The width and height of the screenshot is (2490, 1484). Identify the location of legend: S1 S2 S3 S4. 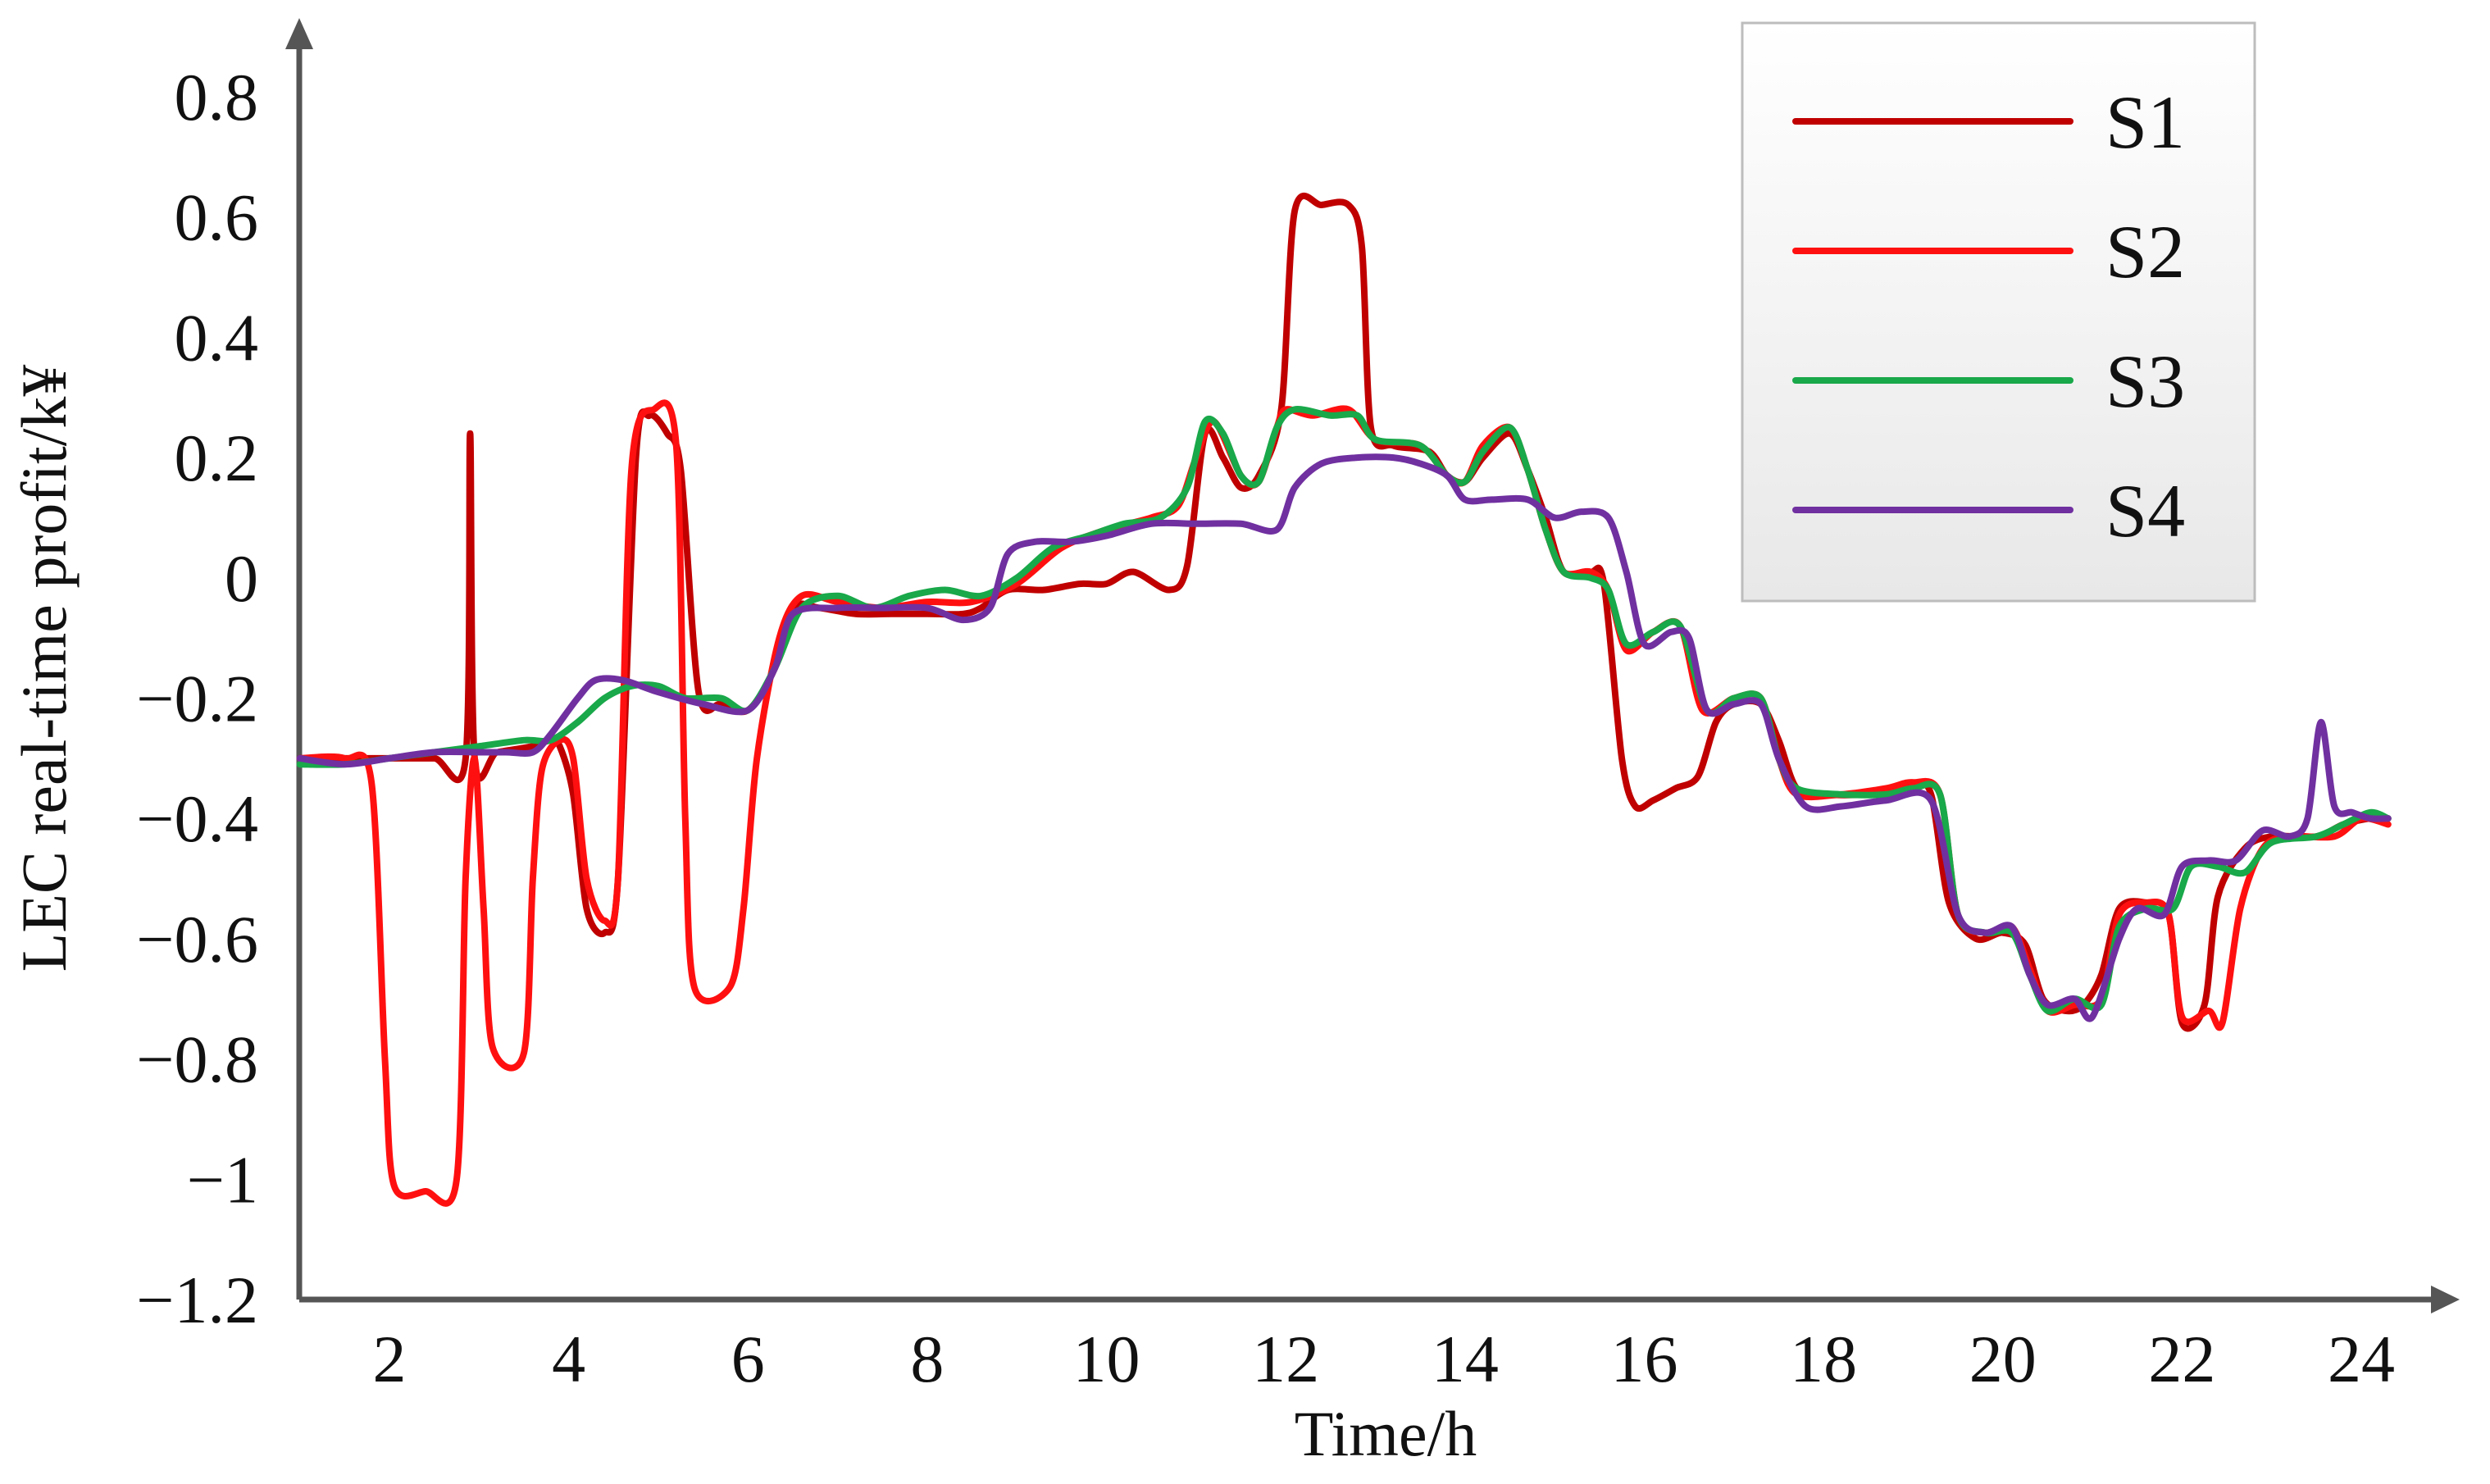
(1998, 312).